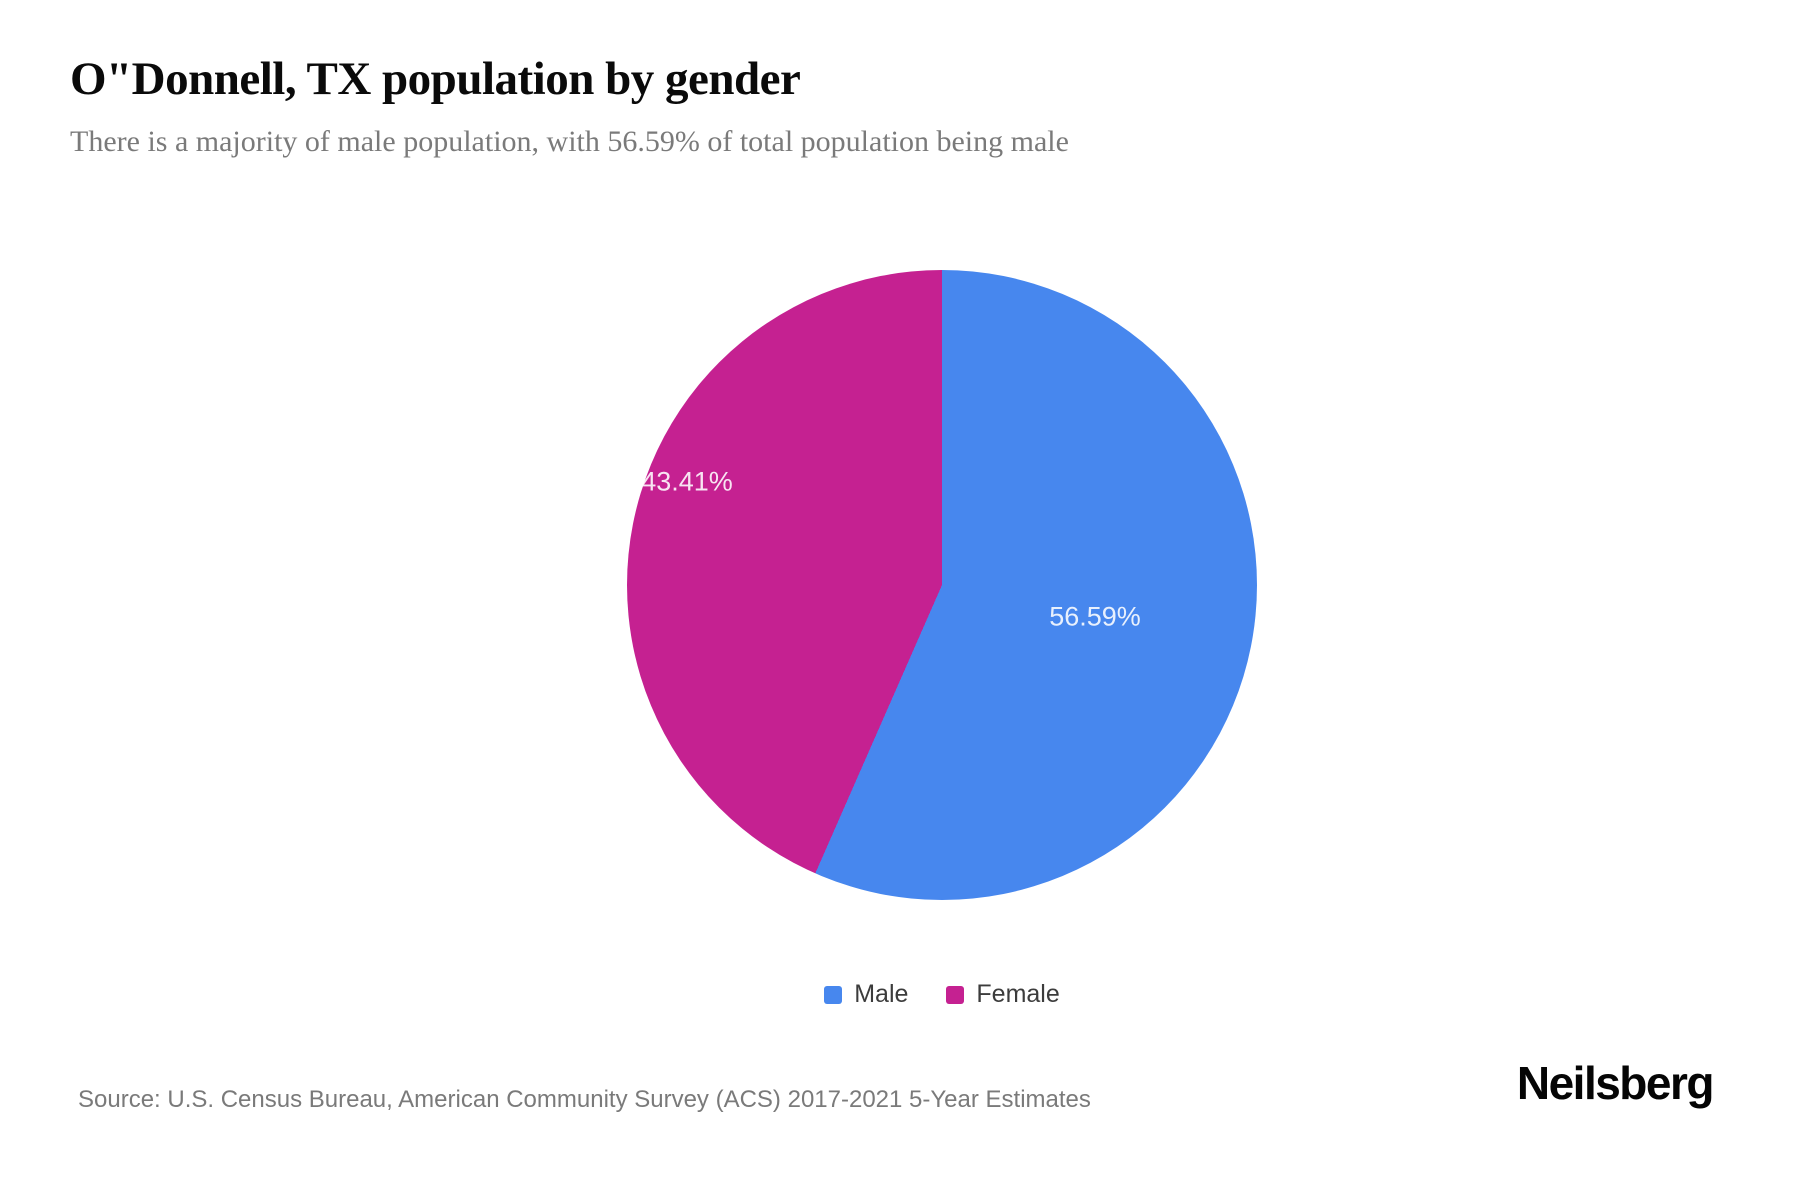 The height and width of the screenshot is (1200, 1800). I want to click on legend-item-female: Female, so click(1003, 994).